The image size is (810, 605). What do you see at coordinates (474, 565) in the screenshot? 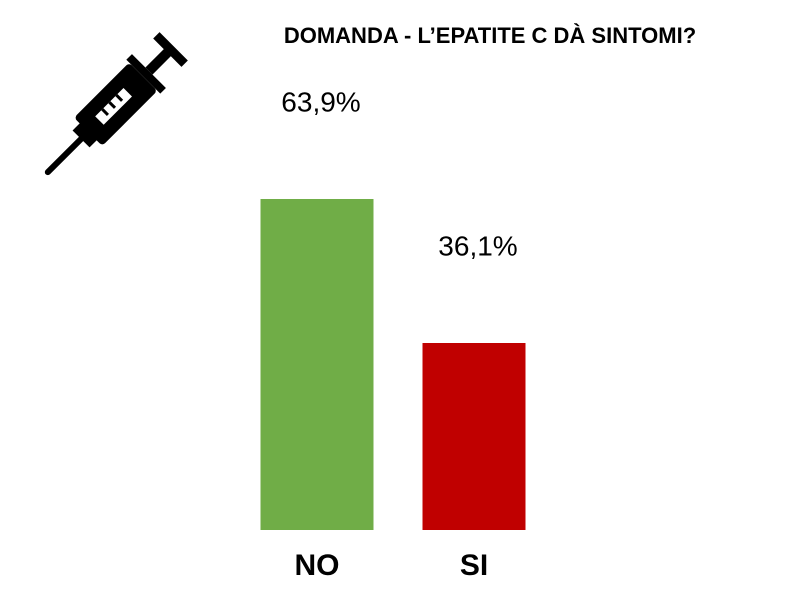
I see `category-label: SI` at bounding box center [474, 565].